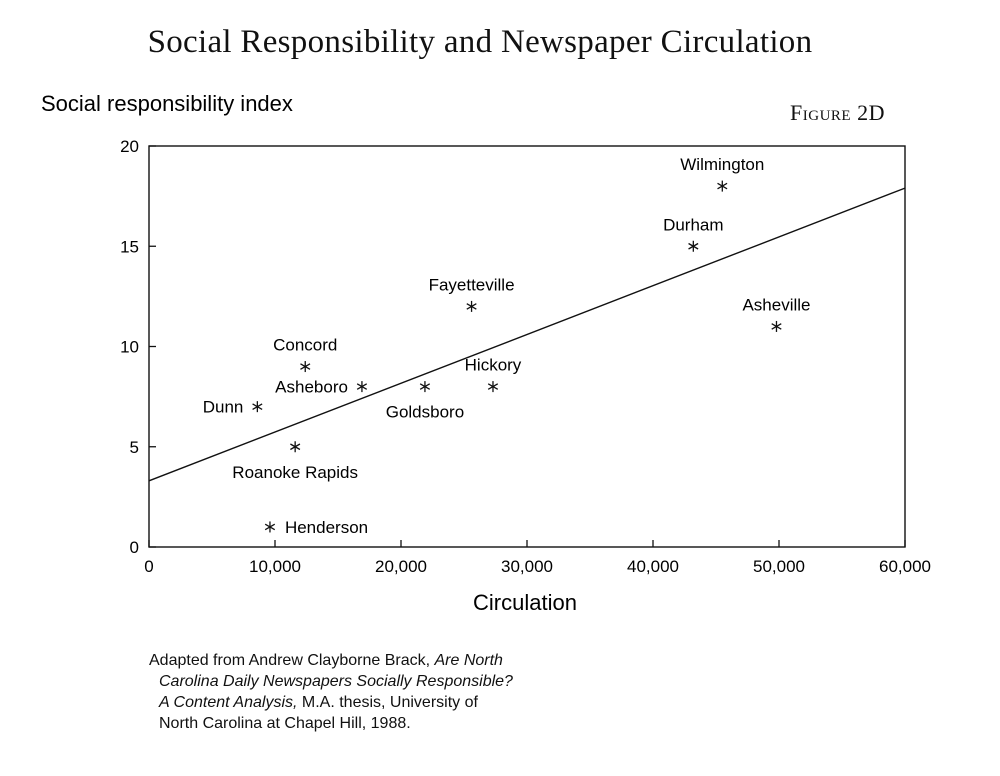 This screenshot has width=1000, height=776. What do you see at coordinates (134, 447) in the screenshot?
I see `y-tick-label: 5` at bounding box center [134, 447].